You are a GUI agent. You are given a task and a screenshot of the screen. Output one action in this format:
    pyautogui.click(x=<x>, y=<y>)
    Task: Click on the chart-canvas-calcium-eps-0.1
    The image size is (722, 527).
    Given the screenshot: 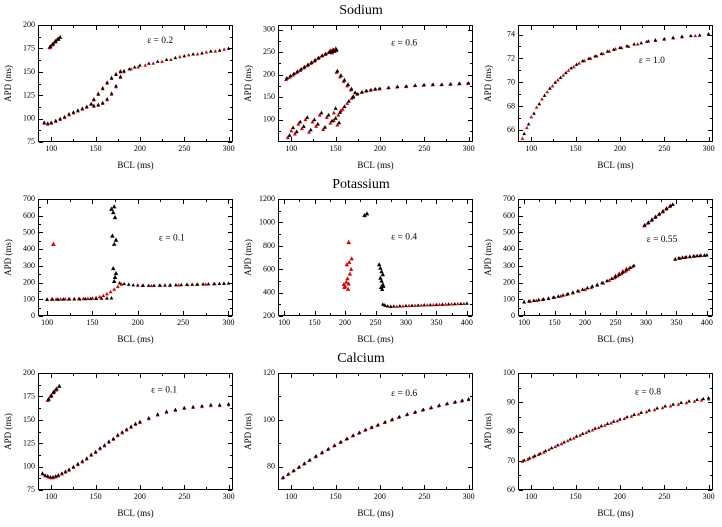 What is the action you would take?
    pyautogui.click(x=121, y=443)
    